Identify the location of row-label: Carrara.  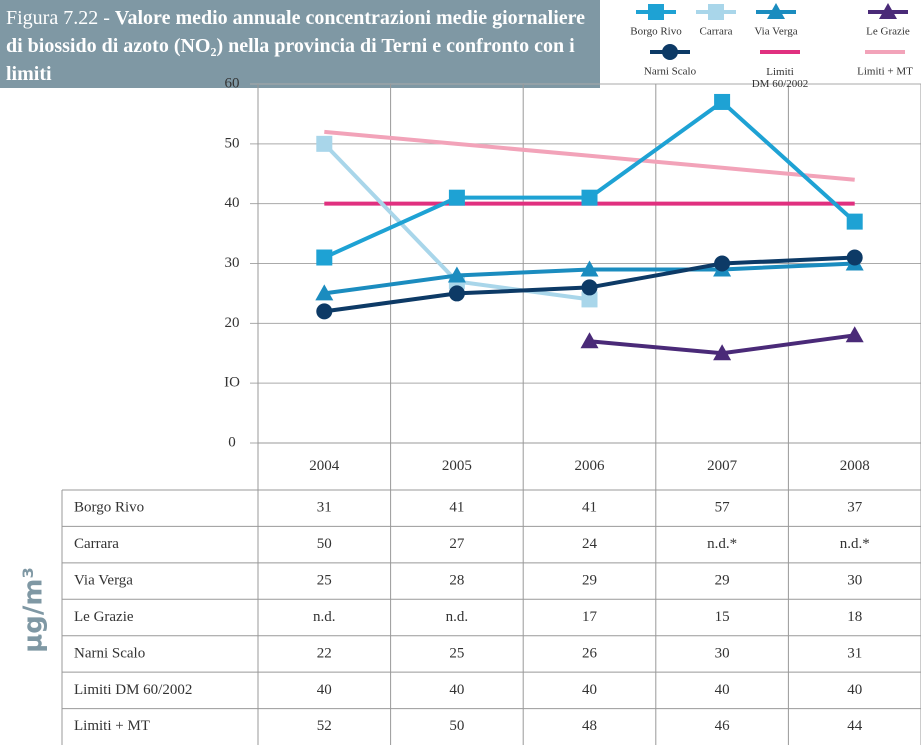
(96, 544).